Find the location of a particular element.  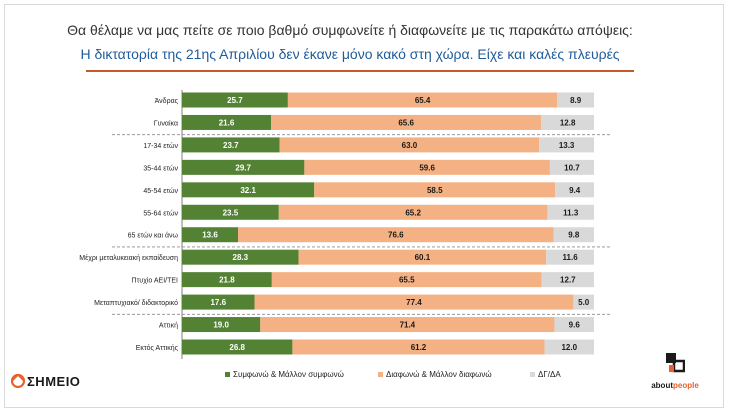

data-label: 65.2 is located at coordinates (413, 212).